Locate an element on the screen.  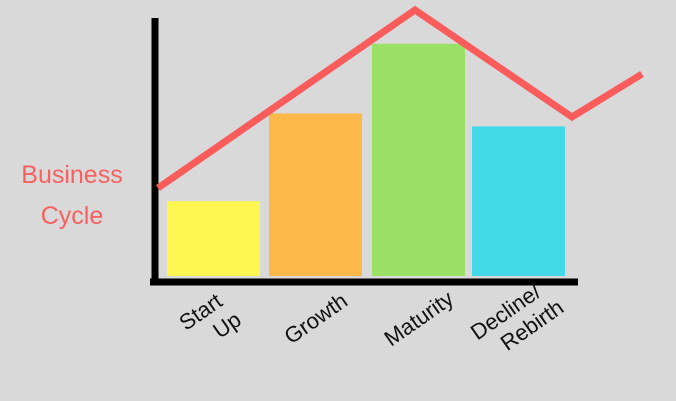
y-label: Business is located at coordinates (71, 175).